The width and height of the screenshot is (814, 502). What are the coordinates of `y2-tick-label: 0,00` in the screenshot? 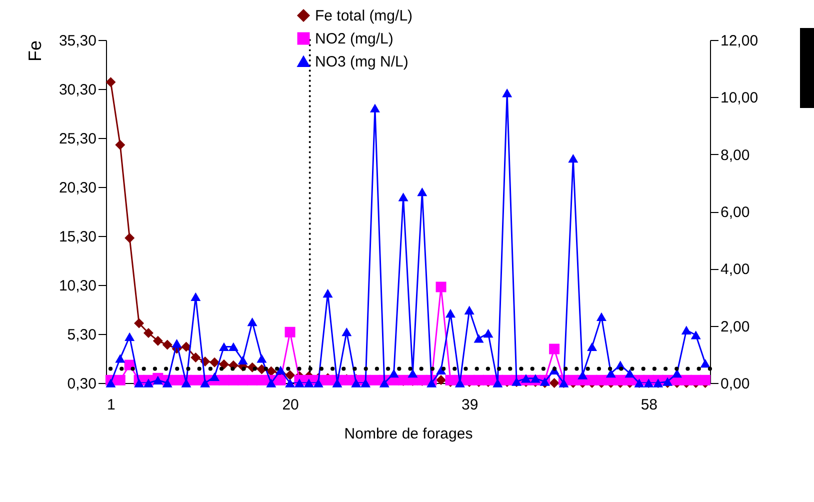 It's located at (735, 384).